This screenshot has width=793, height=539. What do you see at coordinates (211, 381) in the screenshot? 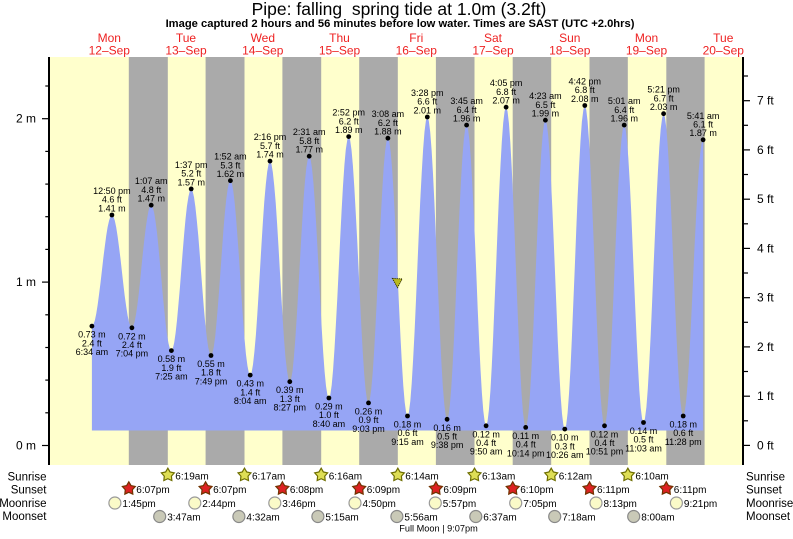
I see `svg-text: 7:49 pm` at bounding box center [211, 381].